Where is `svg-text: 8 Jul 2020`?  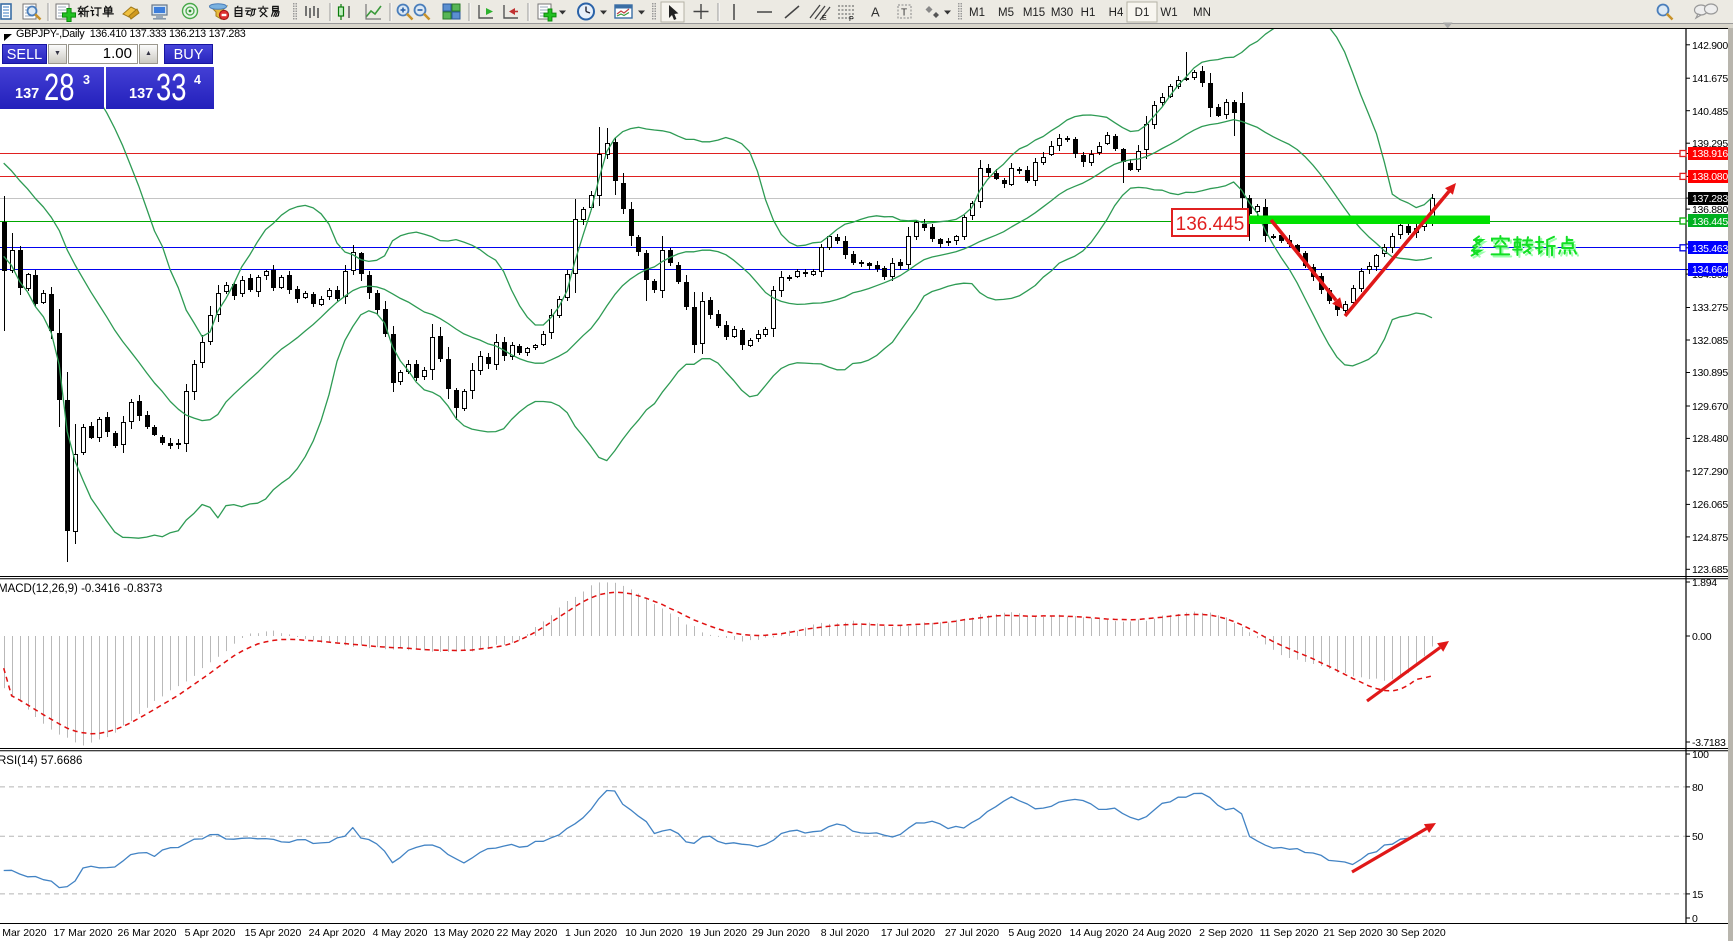 svg-text: 8 Jul 2020 is located at coordinates (845, 933).